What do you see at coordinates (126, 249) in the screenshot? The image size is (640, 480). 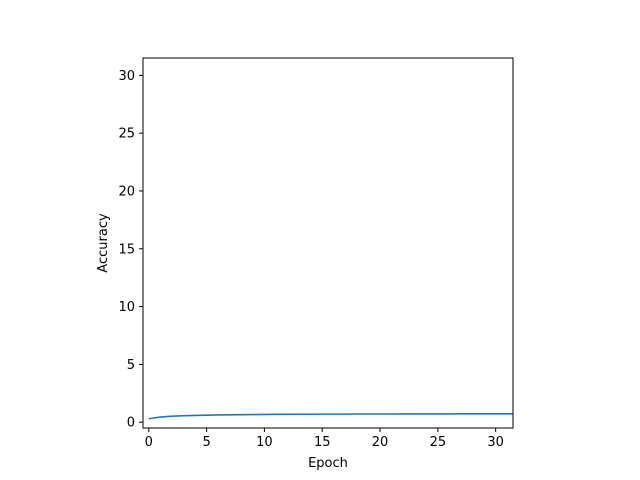 I see `y-tick-label: 15` at bounding box center [126, 249].